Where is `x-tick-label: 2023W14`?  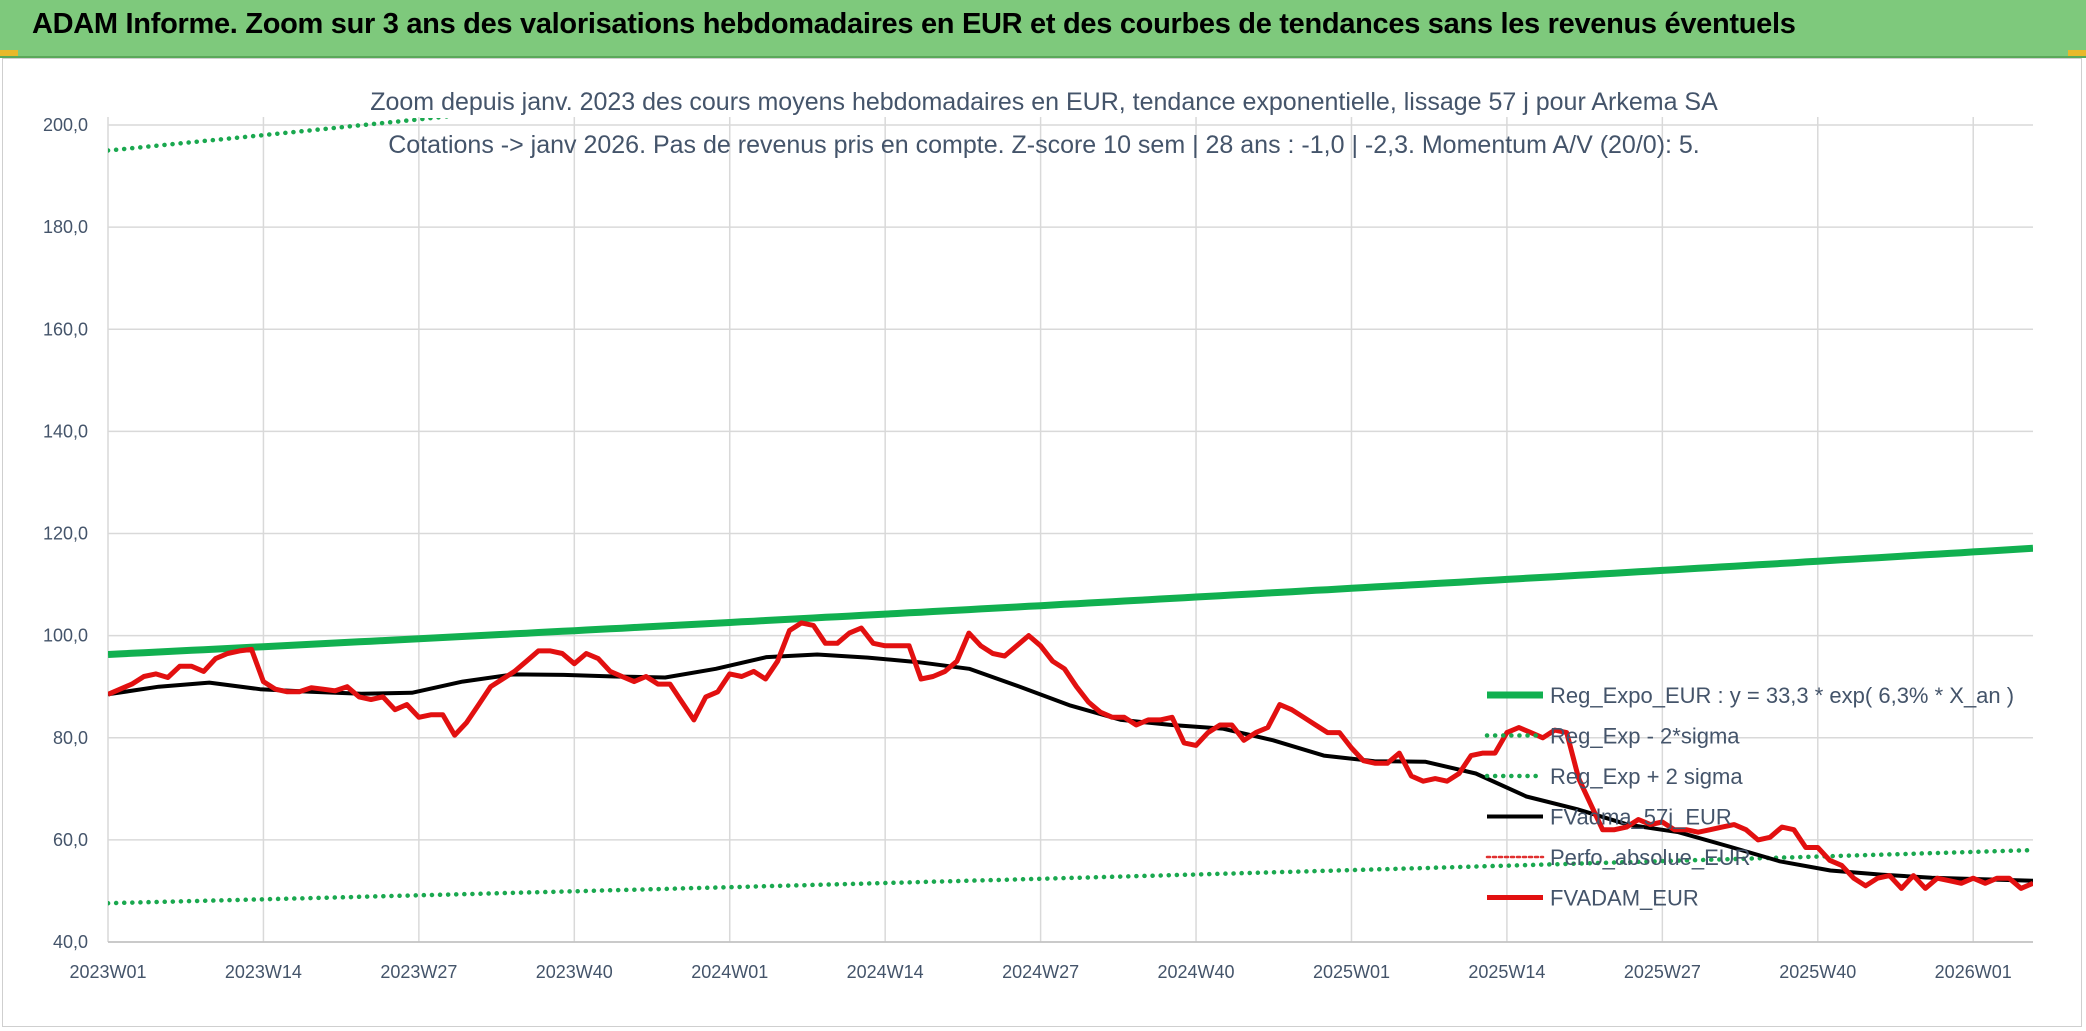
x-tick-label: 2023W14 is located at coordinates (263, 972).